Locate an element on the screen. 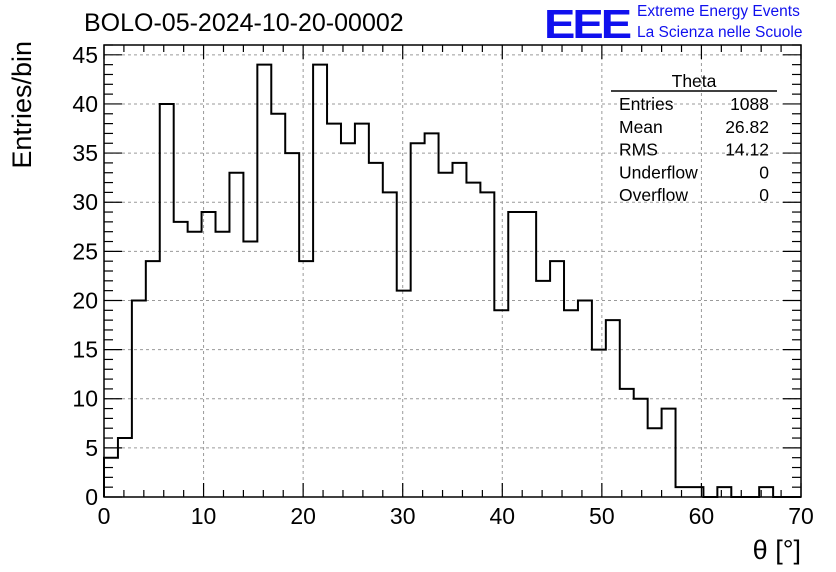  stats-row-label: Underflow is located at coordinates (658, 172).